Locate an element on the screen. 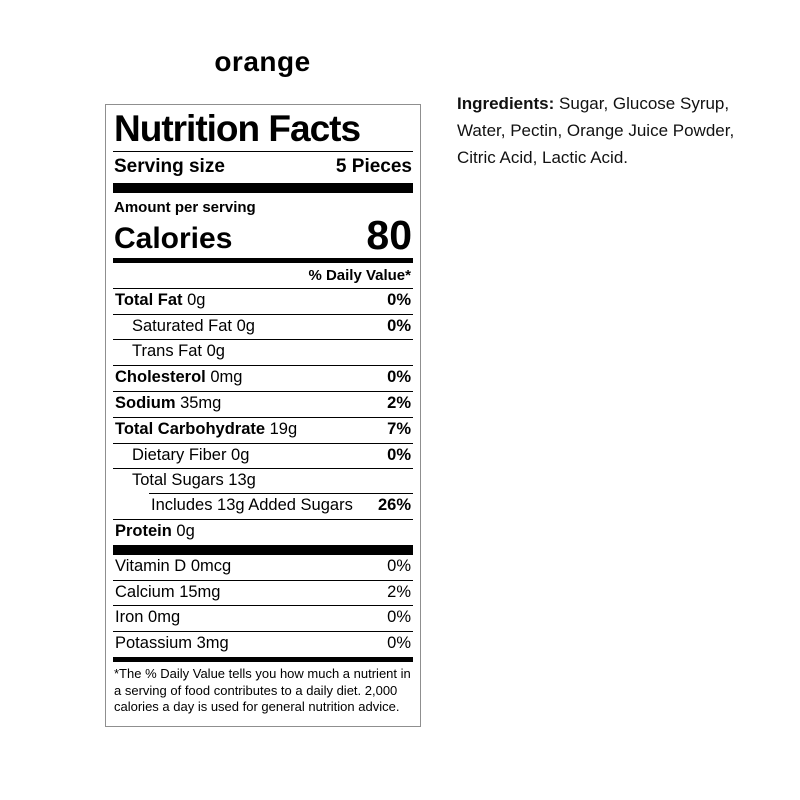 The height and width of the screenshot is (800, 800). nutrient-name: Saturated Fat 0g is located at coordinates (193, 325).